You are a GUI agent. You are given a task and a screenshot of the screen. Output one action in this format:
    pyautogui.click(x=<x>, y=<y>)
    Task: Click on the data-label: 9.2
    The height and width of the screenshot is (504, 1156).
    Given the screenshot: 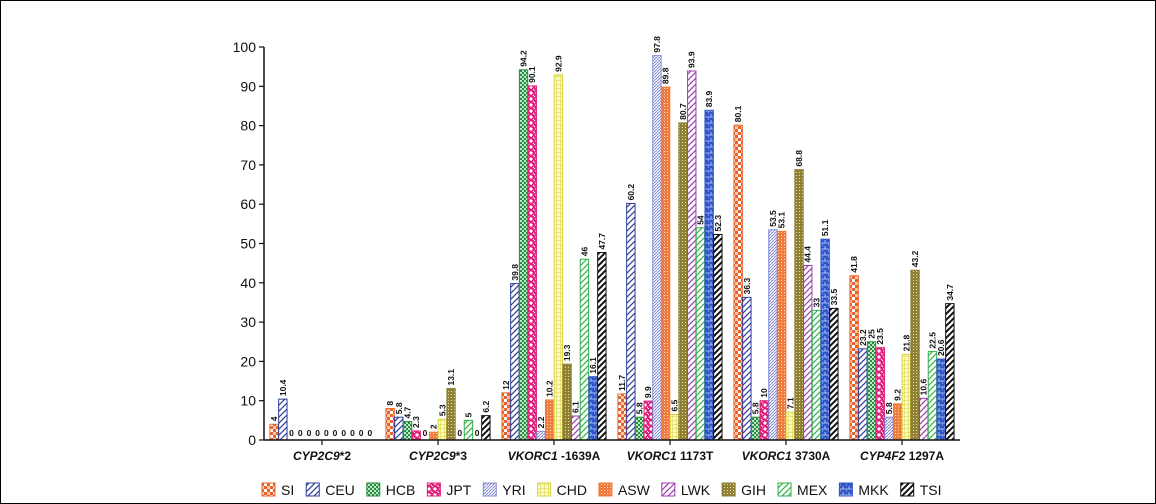 What is the action you would take?
    pyautogui.click(x=898, y=395)
    